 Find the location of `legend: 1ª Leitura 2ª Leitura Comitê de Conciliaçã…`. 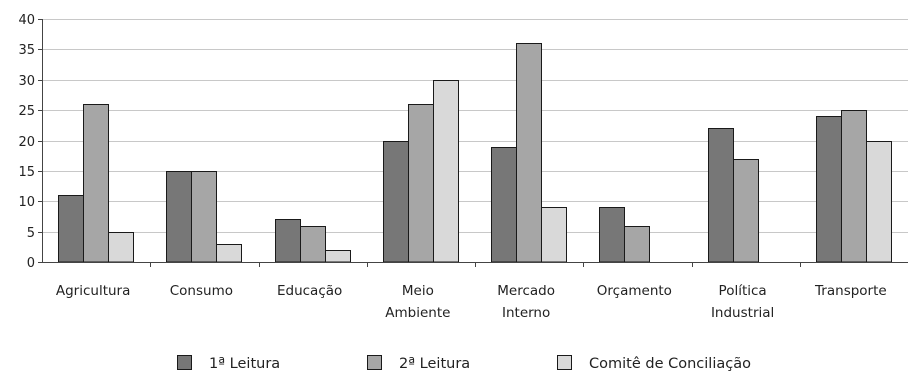

legend: 1ª Leitura 2ª Leitura Comitê de Conciliaçã… is located at coordinates (464, 363).